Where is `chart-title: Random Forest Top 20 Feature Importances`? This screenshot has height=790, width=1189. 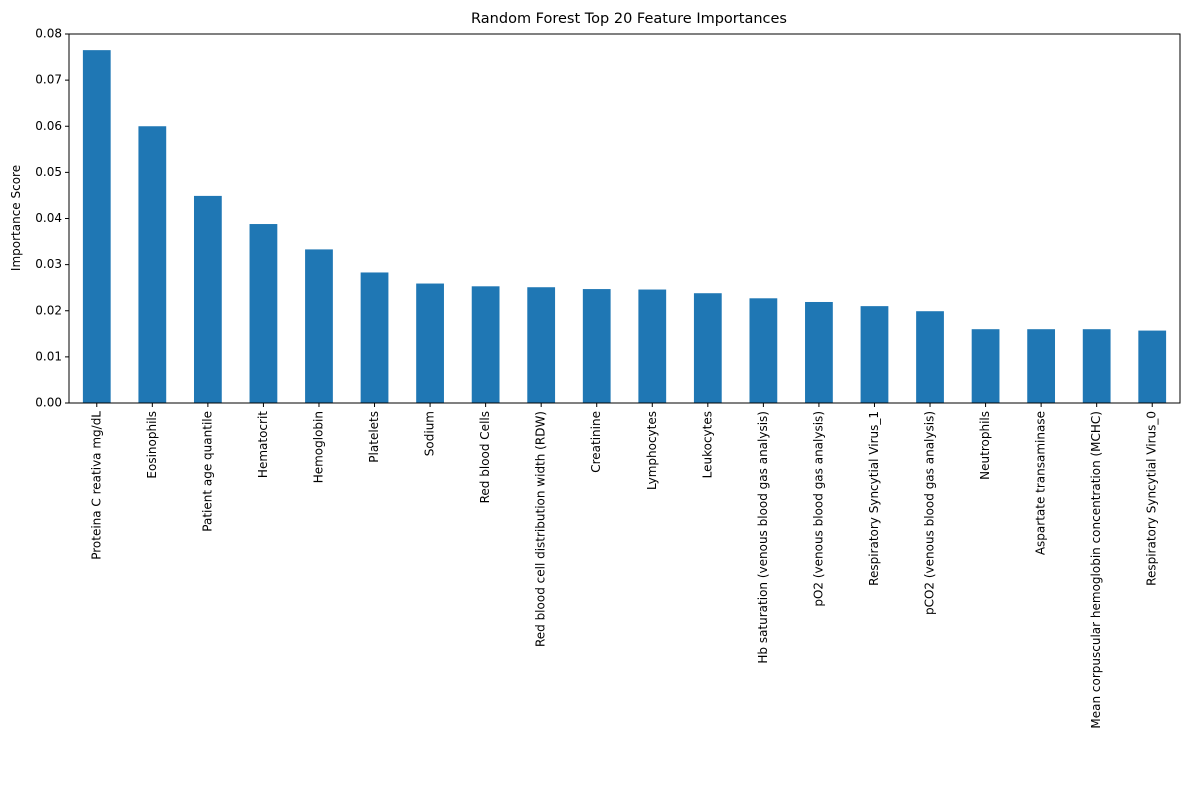
chart-title: Random Forest Top 20 Feature Importances is located at coordinates (629, 19).